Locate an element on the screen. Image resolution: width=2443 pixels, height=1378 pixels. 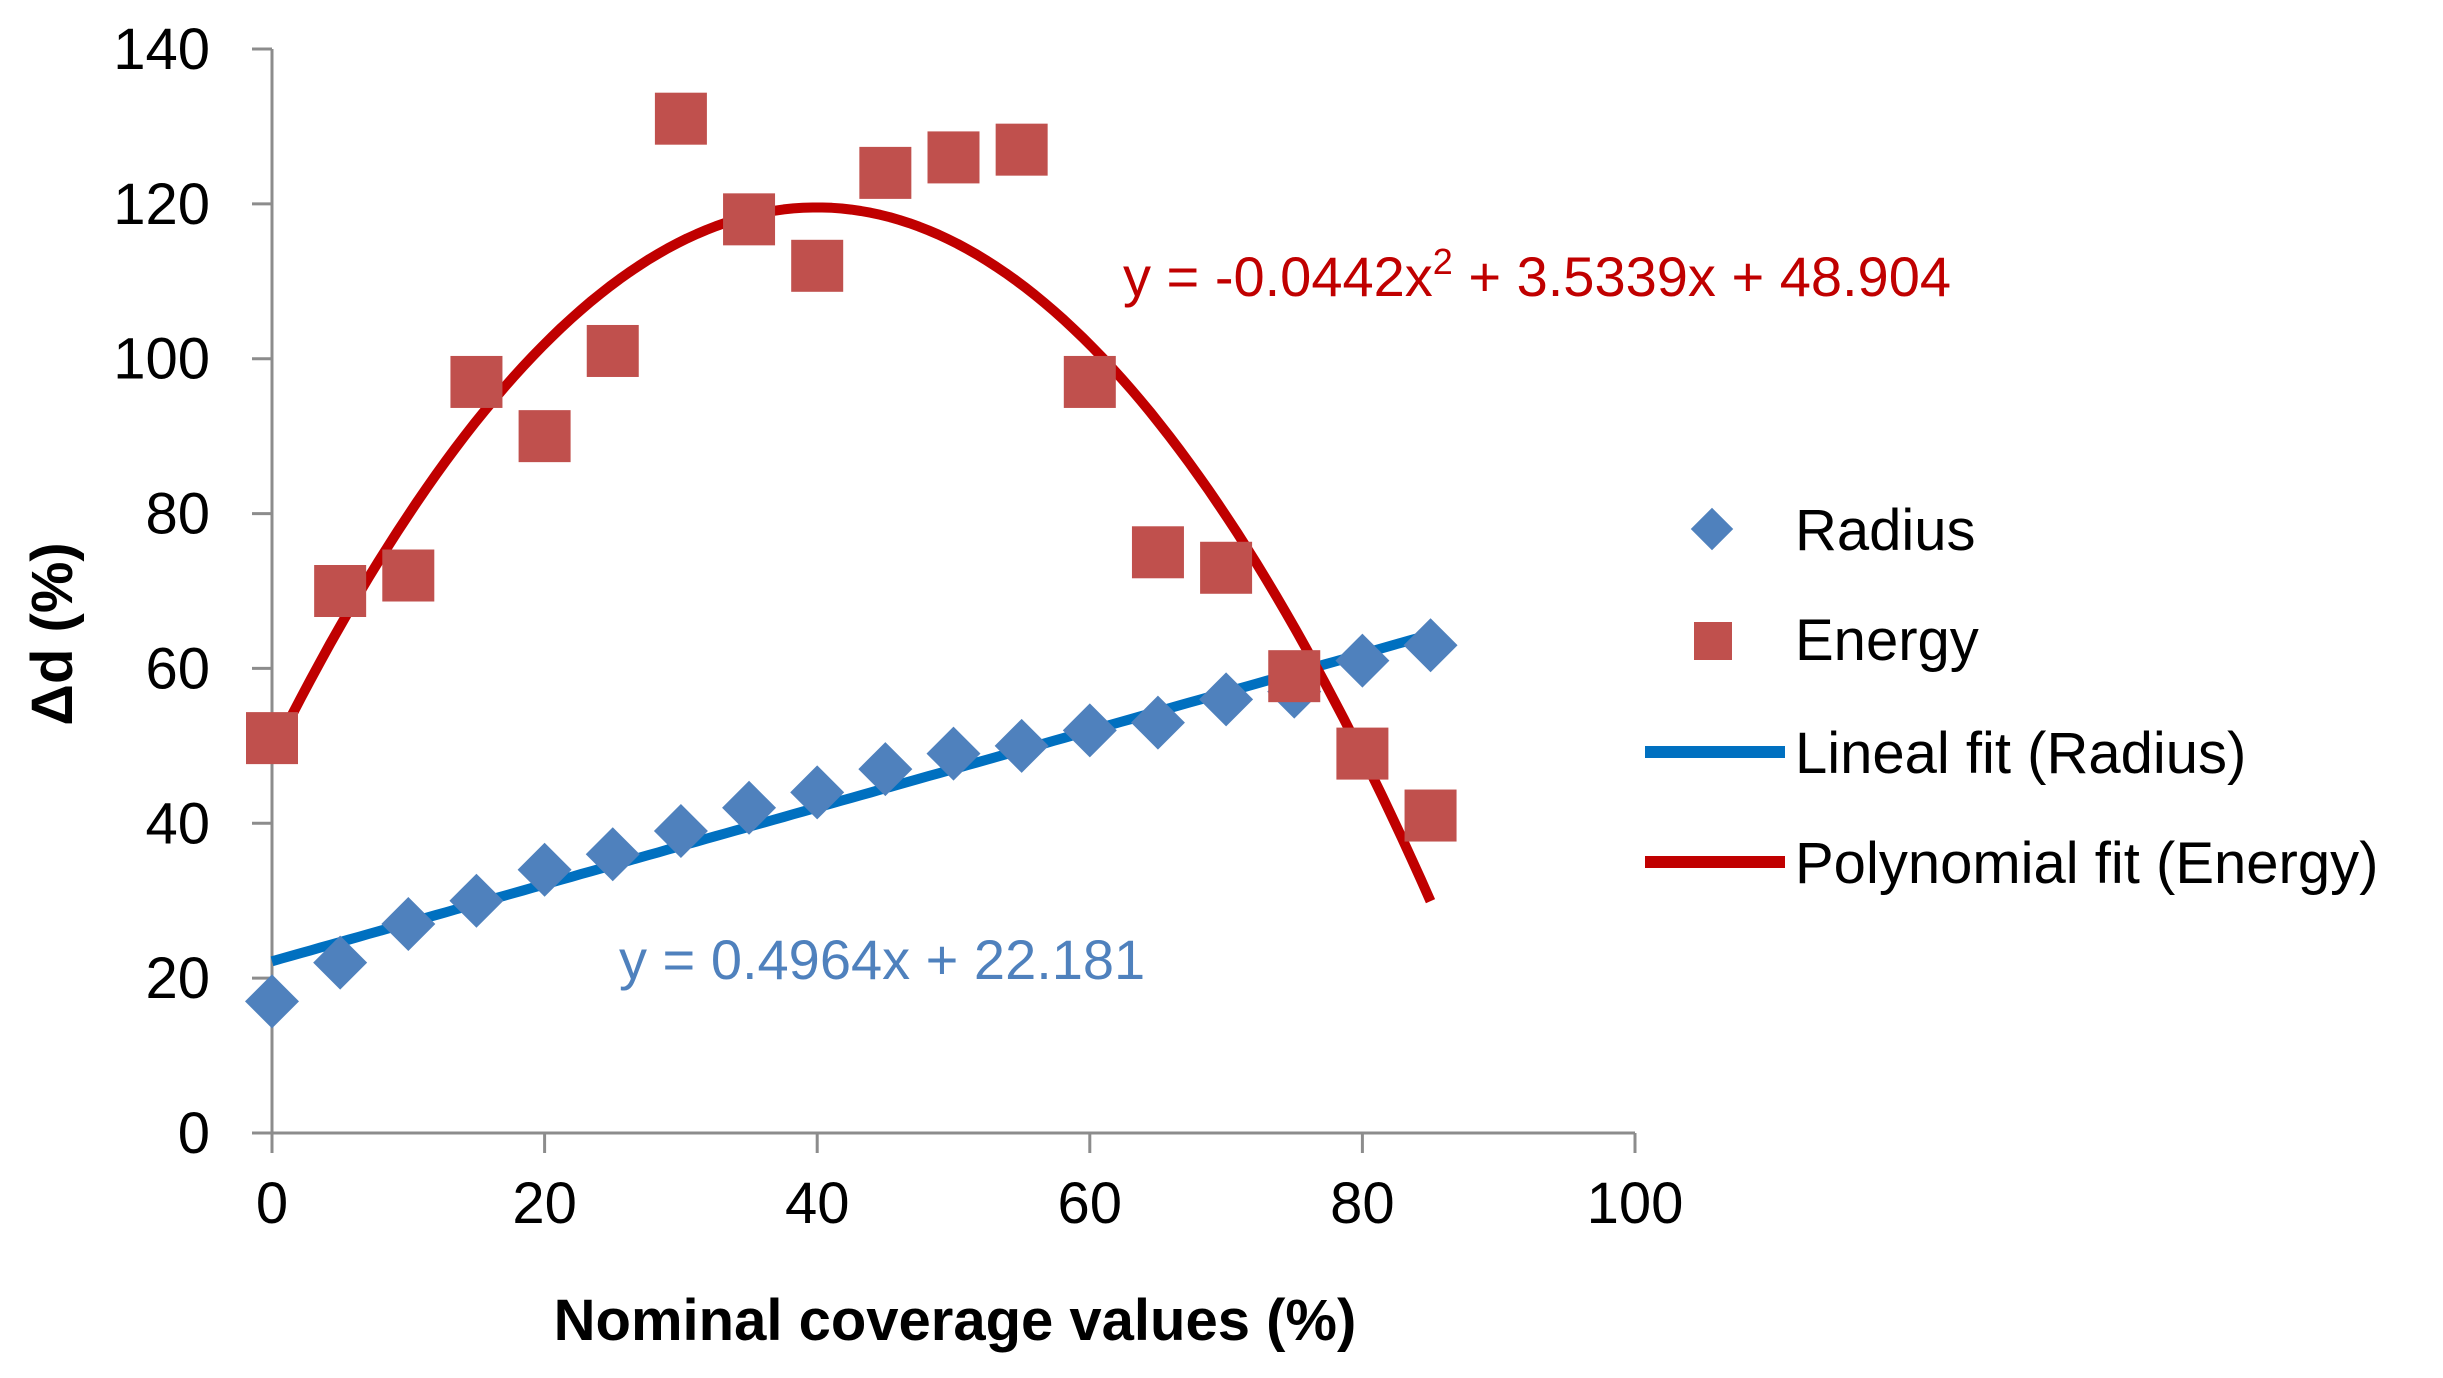
x-axis-title: Nominal coverage values (%) is located at coordinates (955, 1320).